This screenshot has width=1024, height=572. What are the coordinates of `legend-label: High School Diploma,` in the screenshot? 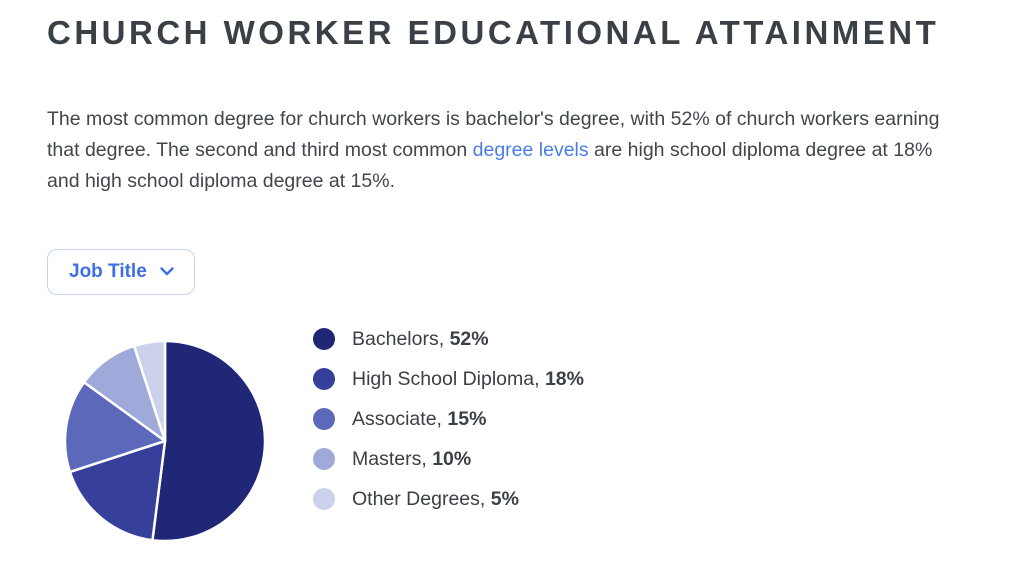 It's located at (448, 378).